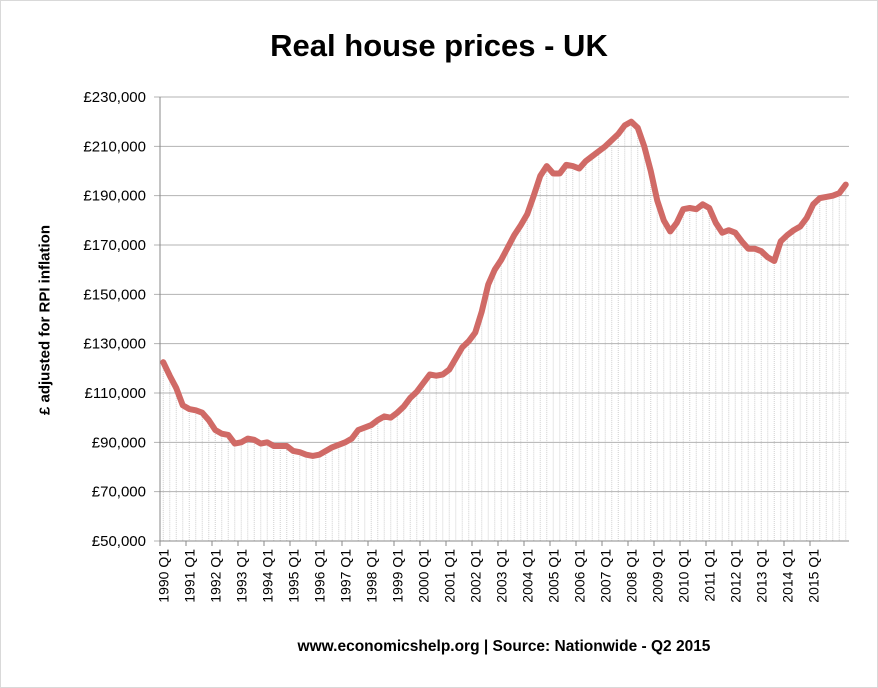 The height and width of the screenshot is (688, 878). Describe the element at coordinates (579, 576) in the screenshot. I see `x-tick-label: 2006 Q1` at that location.